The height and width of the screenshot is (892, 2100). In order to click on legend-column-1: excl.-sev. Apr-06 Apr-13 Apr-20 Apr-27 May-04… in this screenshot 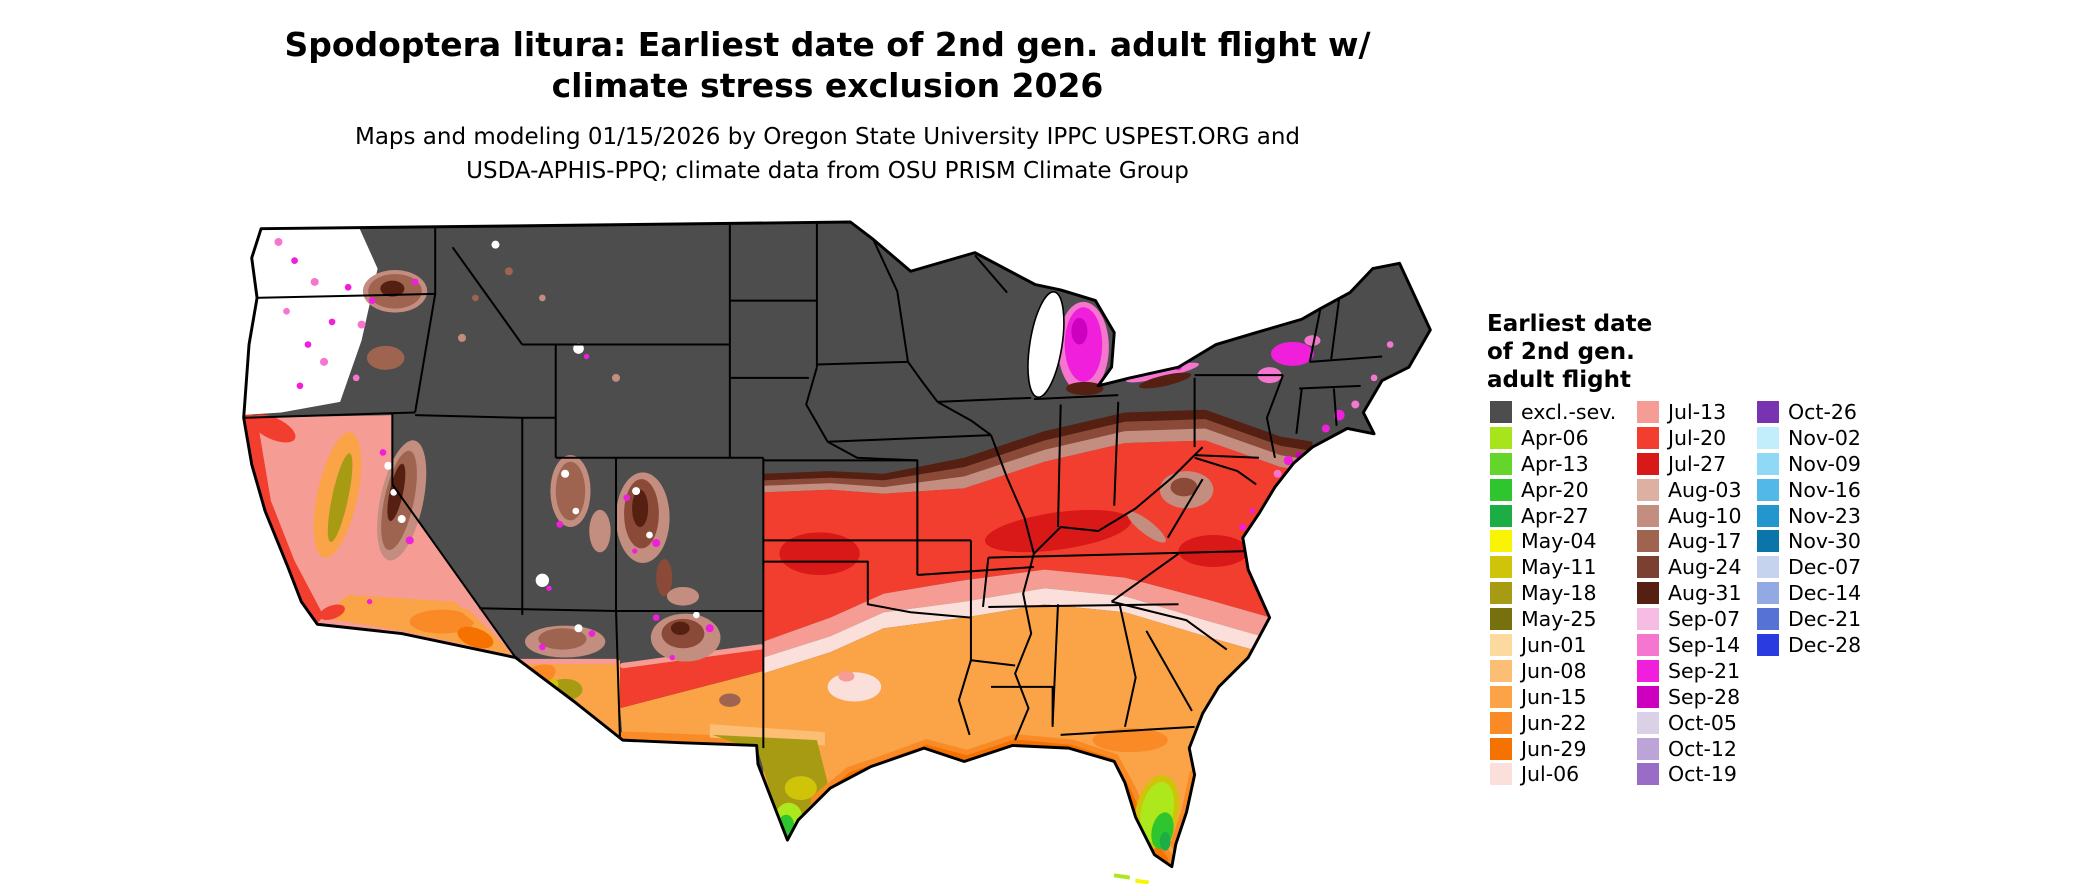, I will do `click(1553, 593)`.